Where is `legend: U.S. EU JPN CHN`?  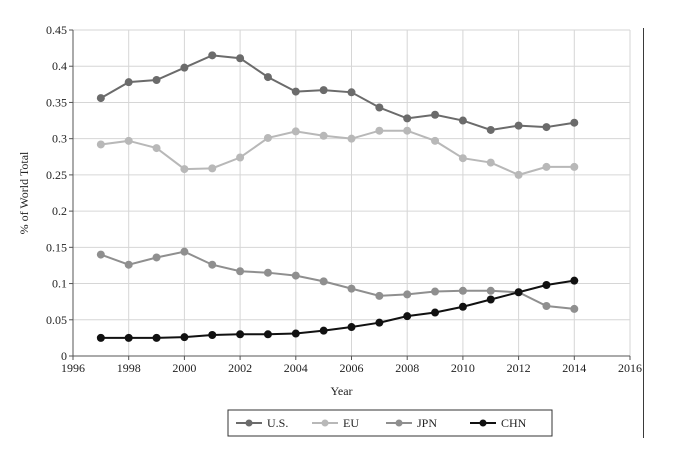 legend: U.S. EU JPN CHN is located at coordinates (390, 423).